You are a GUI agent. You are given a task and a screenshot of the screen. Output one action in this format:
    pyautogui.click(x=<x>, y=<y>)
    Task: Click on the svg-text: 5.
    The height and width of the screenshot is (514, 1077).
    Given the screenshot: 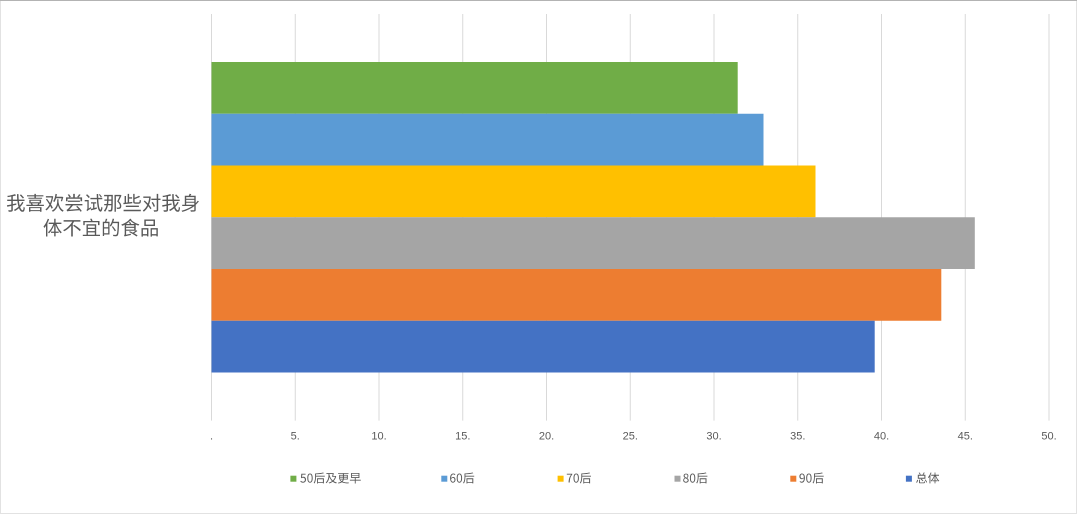 What is the action you would take?
    pyautogui.click(x=295, y=437)
    